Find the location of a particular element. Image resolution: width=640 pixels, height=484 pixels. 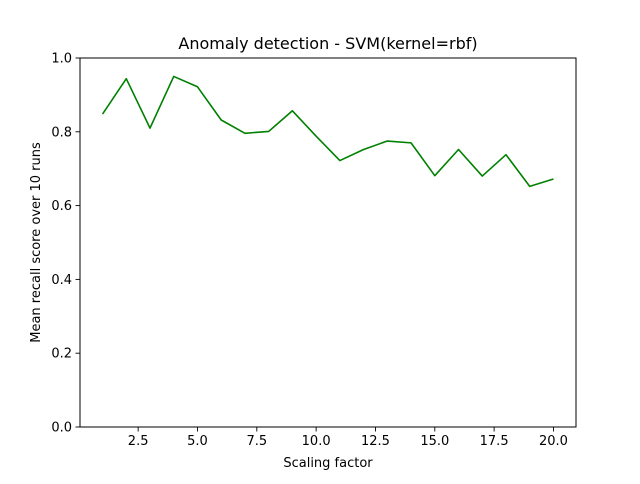

x-tick-label: 7.5 is located at coordinates (256, 441).